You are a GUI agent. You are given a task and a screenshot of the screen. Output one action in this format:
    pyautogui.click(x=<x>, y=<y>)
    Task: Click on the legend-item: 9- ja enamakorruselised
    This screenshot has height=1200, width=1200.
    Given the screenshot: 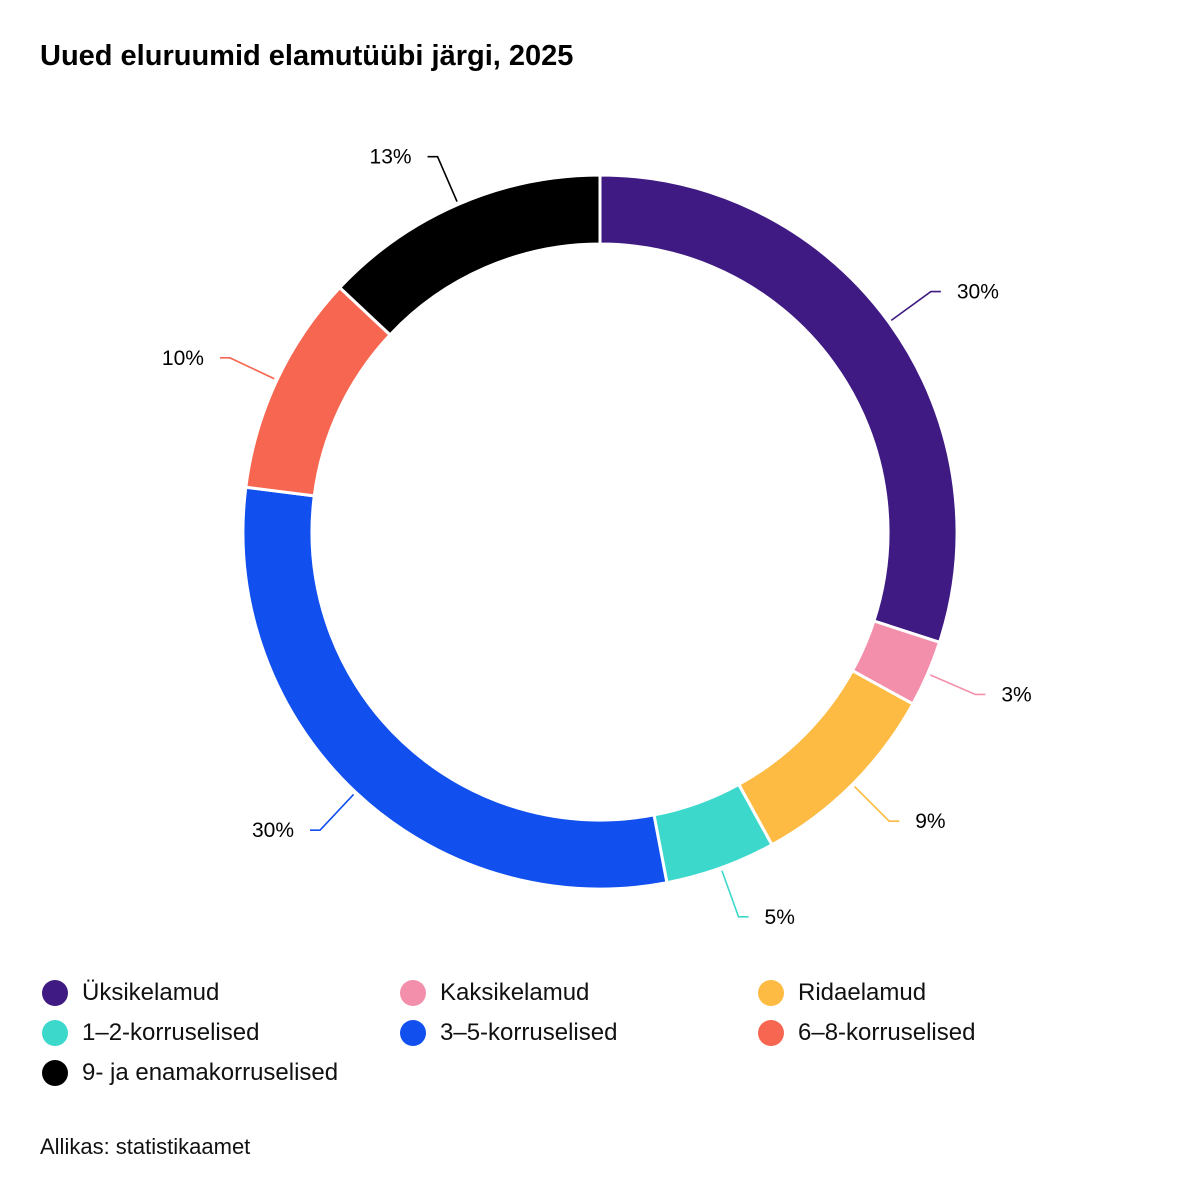 What is the action you would take?
    pyautogui.click(x=190, y=1073)
    